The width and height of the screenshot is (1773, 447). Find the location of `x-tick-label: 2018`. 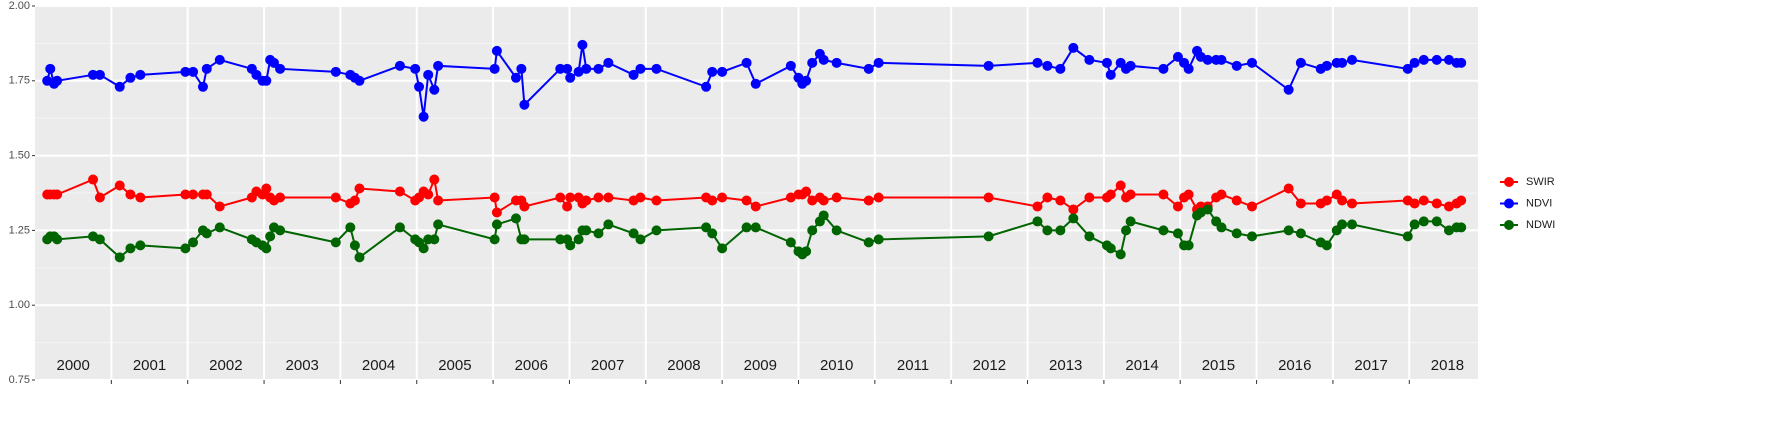

x-tick-label: 2018 is located at coordinates (1447, 365).